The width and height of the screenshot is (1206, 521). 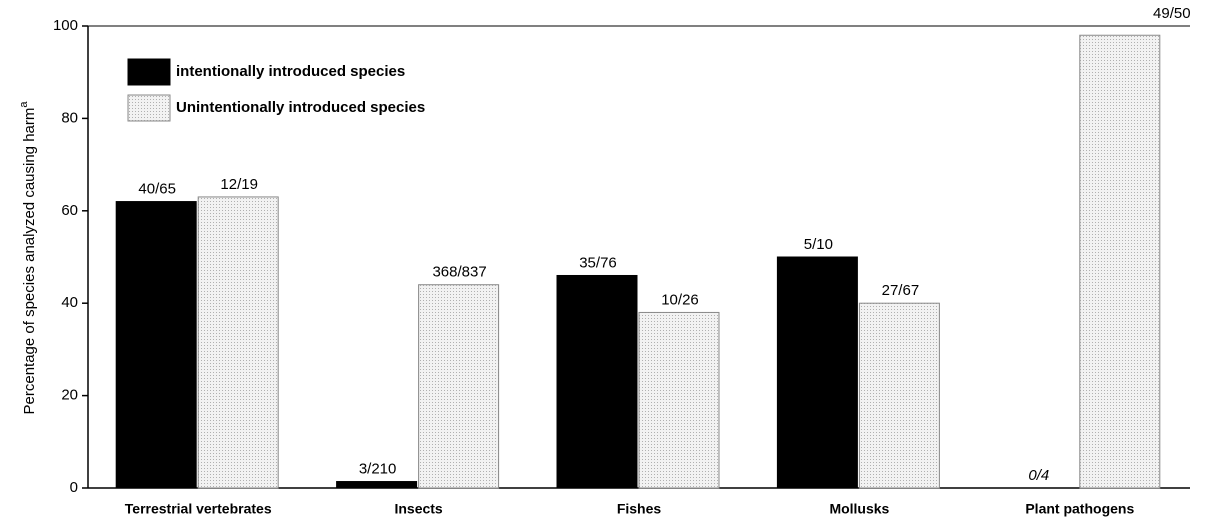 What do you see at coordinates (818, 244) in the screenshot?
I see `value-label: 5/10` at bounding box center [818, 244].